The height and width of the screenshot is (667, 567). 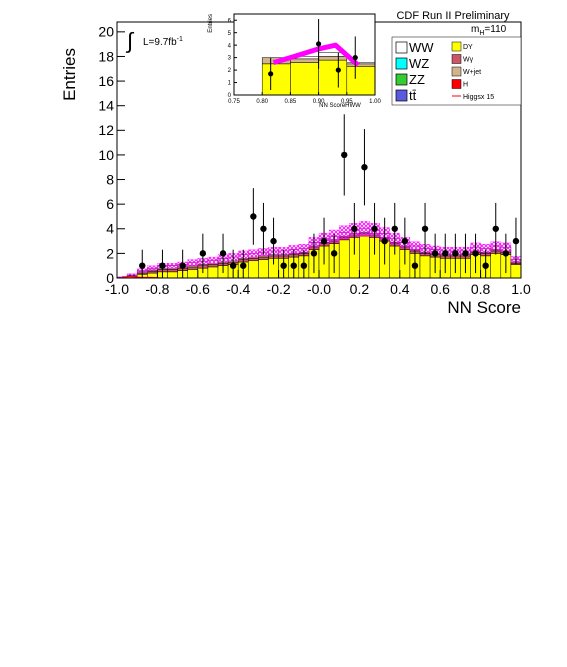 I want to click on inset-y-axis-label: Entries, so click(x=211, y=23).